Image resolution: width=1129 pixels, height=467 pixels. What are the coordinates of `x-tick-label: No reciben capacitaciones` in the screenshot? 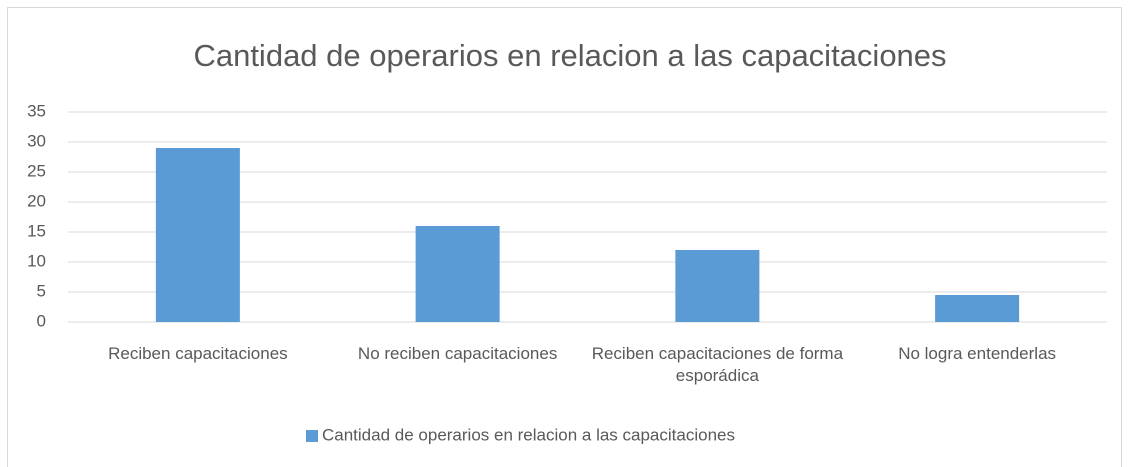 It's located at (457, 353).